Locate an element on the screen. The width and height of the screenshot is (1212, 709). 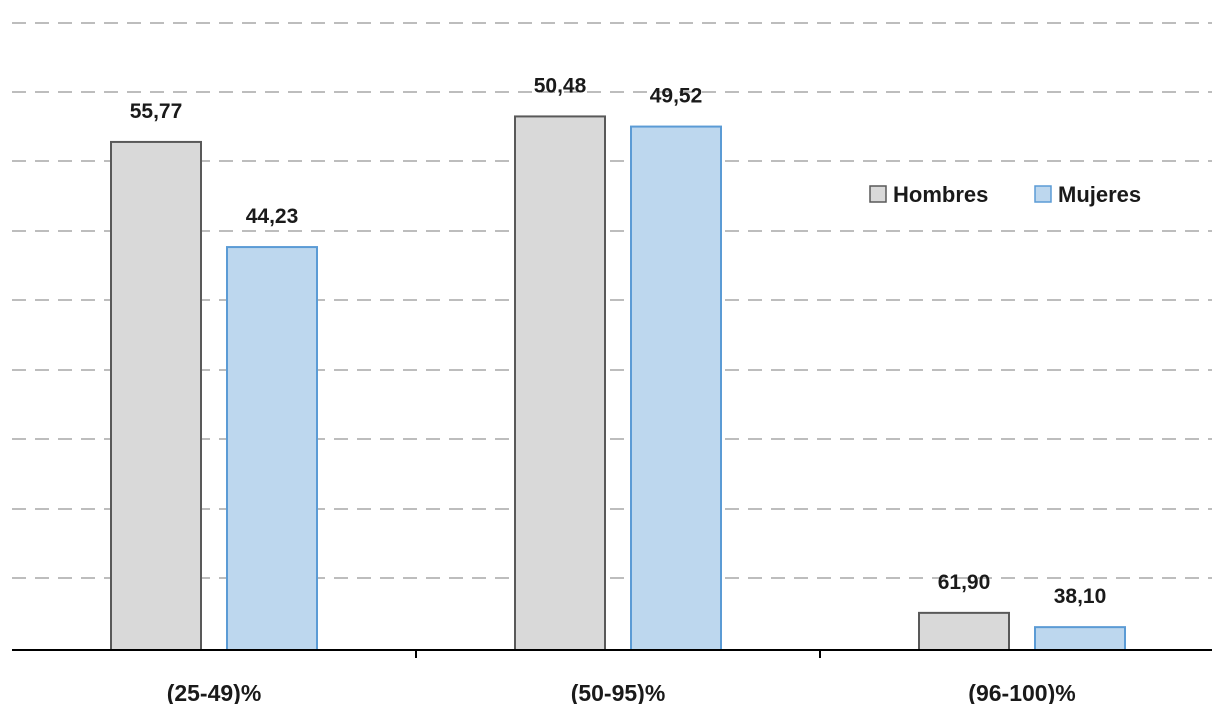
data-label: 49,52 is located at coordinates (676, 96).